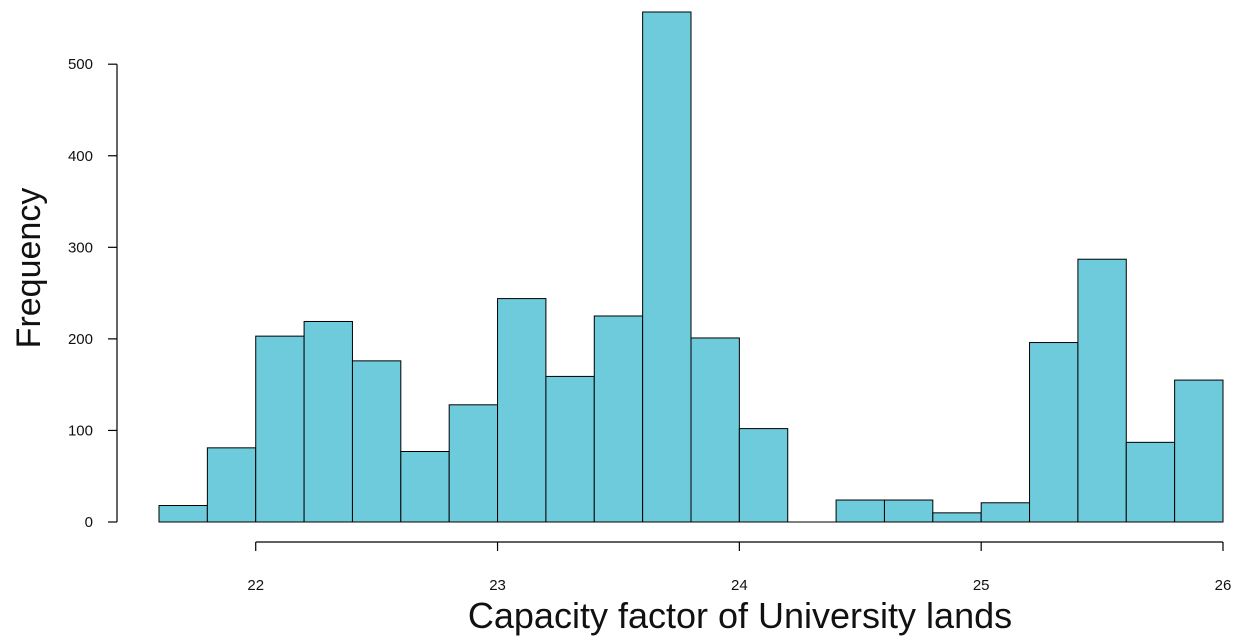  Describe the element at coordinates (80, 247) in the screenshot. I see `y-tick-label: 300` at that location.